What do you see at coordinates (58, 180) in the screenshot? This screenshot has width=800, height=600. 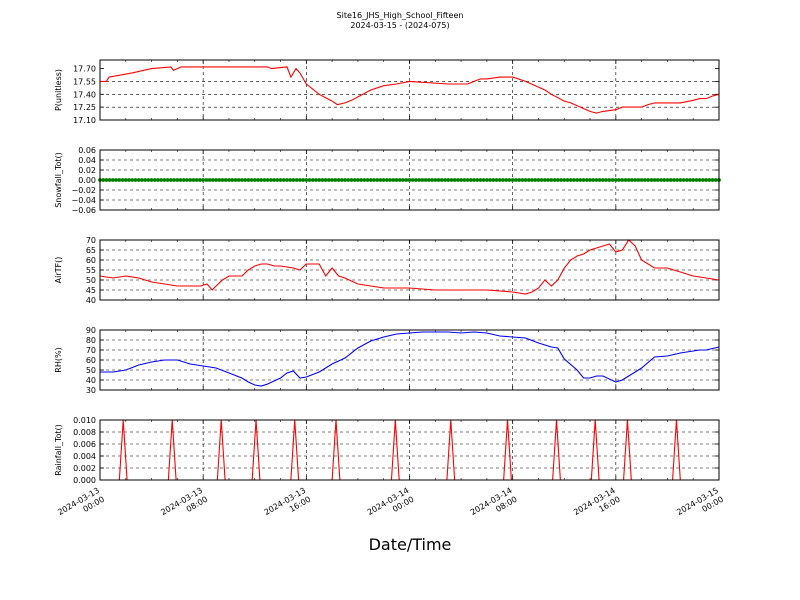 I see `panel-2-ylabel: Snowfall_Tot()` at bounding box center [58, 180].